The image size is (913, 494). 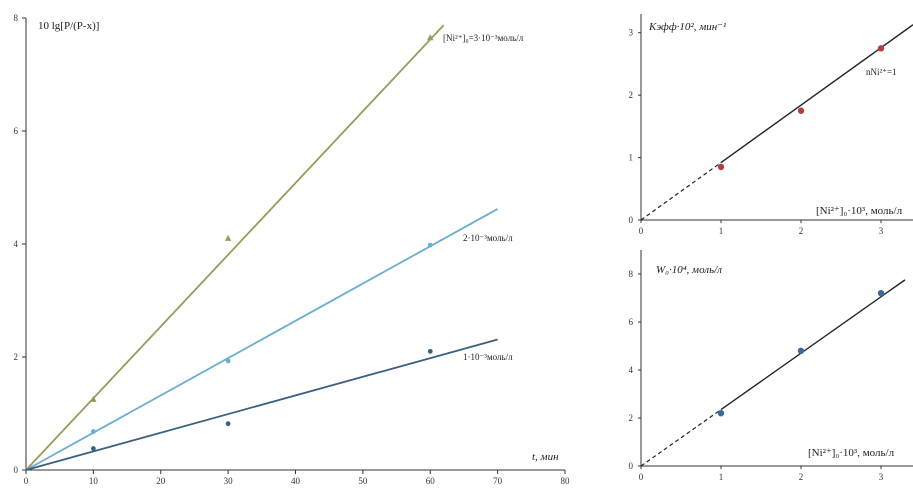 I want to click on y-axis-label: Kэфф·10², мин⁻¹, so click(x=687, y=27).